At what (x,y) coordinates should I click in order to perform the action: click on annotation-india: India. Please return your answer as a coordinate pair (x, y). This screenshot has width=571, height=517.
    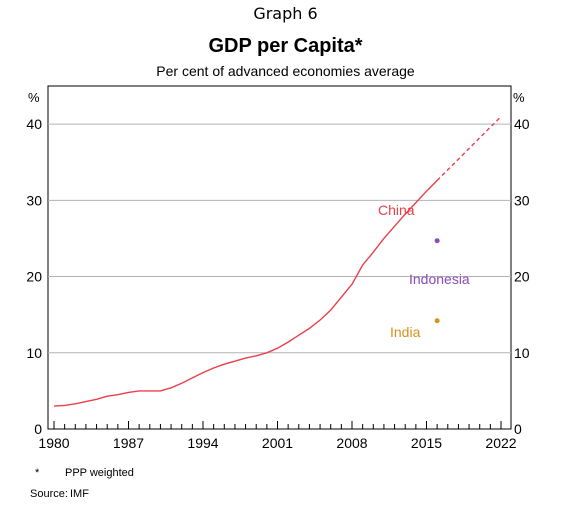
    Looking at the image, I should click on (405, 332).